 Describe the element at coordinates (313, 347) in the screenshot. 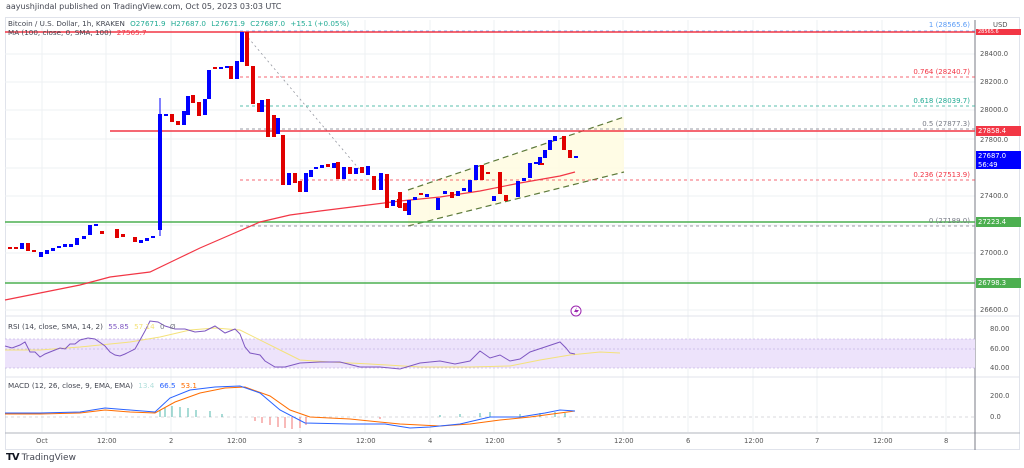

I see `rsi-sma-line` at that location.